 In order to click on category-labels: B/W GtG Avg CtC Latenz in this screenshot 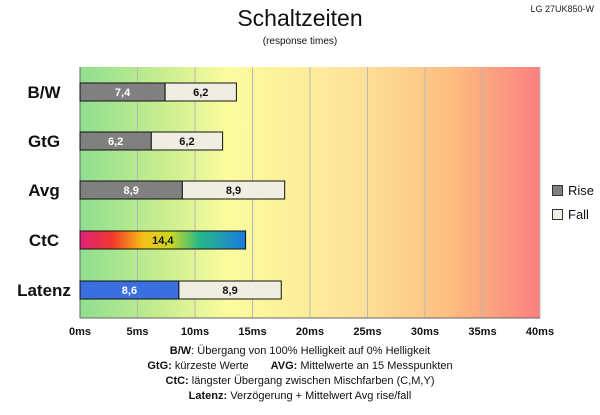, I will do `click(44, 191)`.